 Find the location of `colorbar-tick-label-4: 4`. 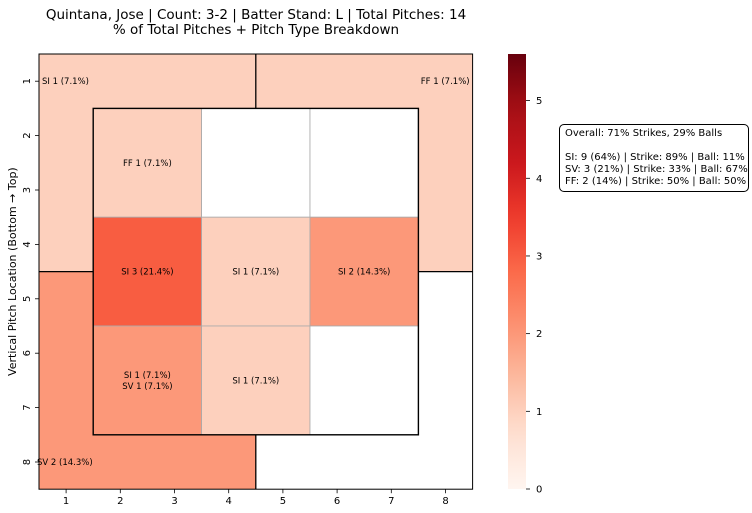

colorbar-tick-label-4: 4 is located at coordinates (539, 179).